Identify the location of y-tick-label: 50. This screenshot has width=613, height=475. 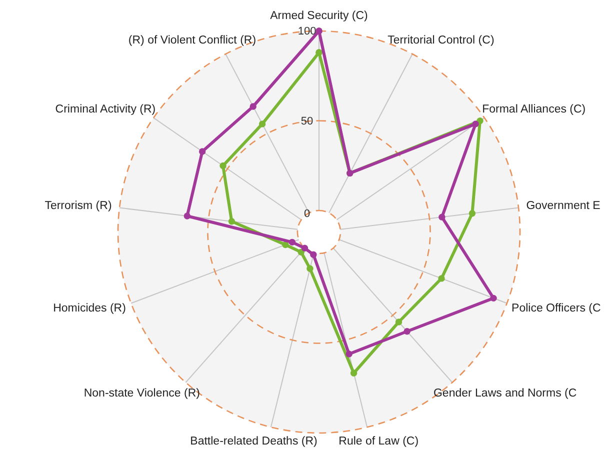
(307, 121).